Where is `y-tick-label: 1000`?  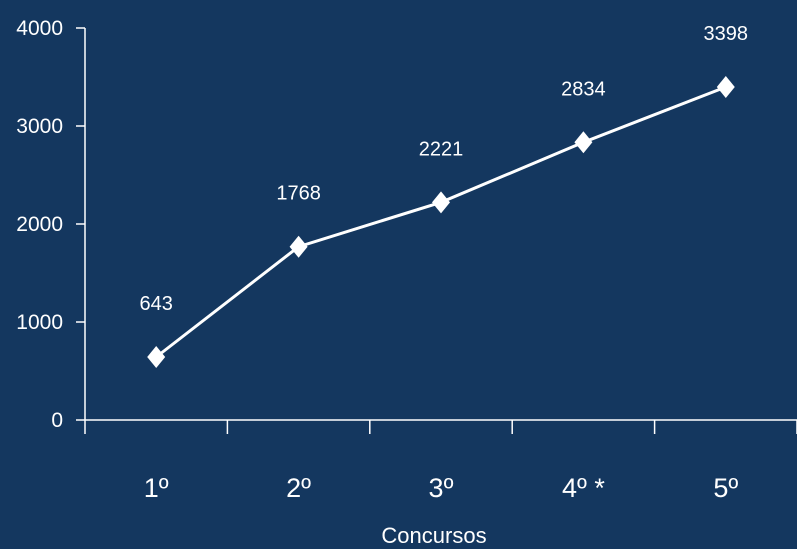
y-tick-label: 1000 is located at coordinates (39, 322).